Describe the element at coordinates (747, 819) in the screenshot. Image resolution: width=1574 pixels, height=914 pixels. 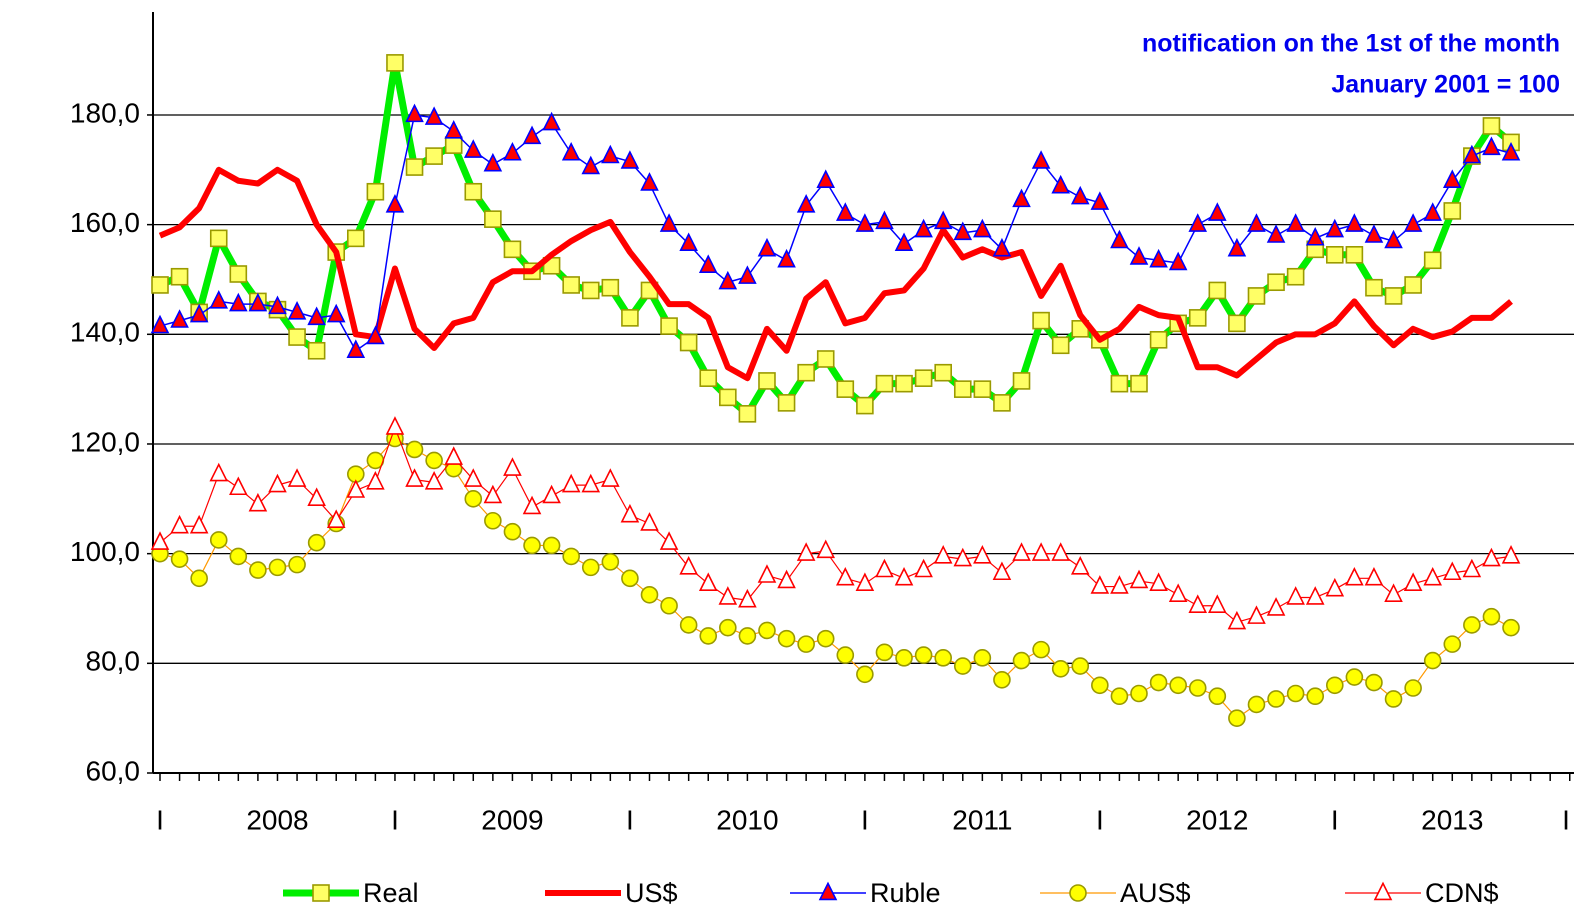
I see `x-tick-label: 2010` at that location.